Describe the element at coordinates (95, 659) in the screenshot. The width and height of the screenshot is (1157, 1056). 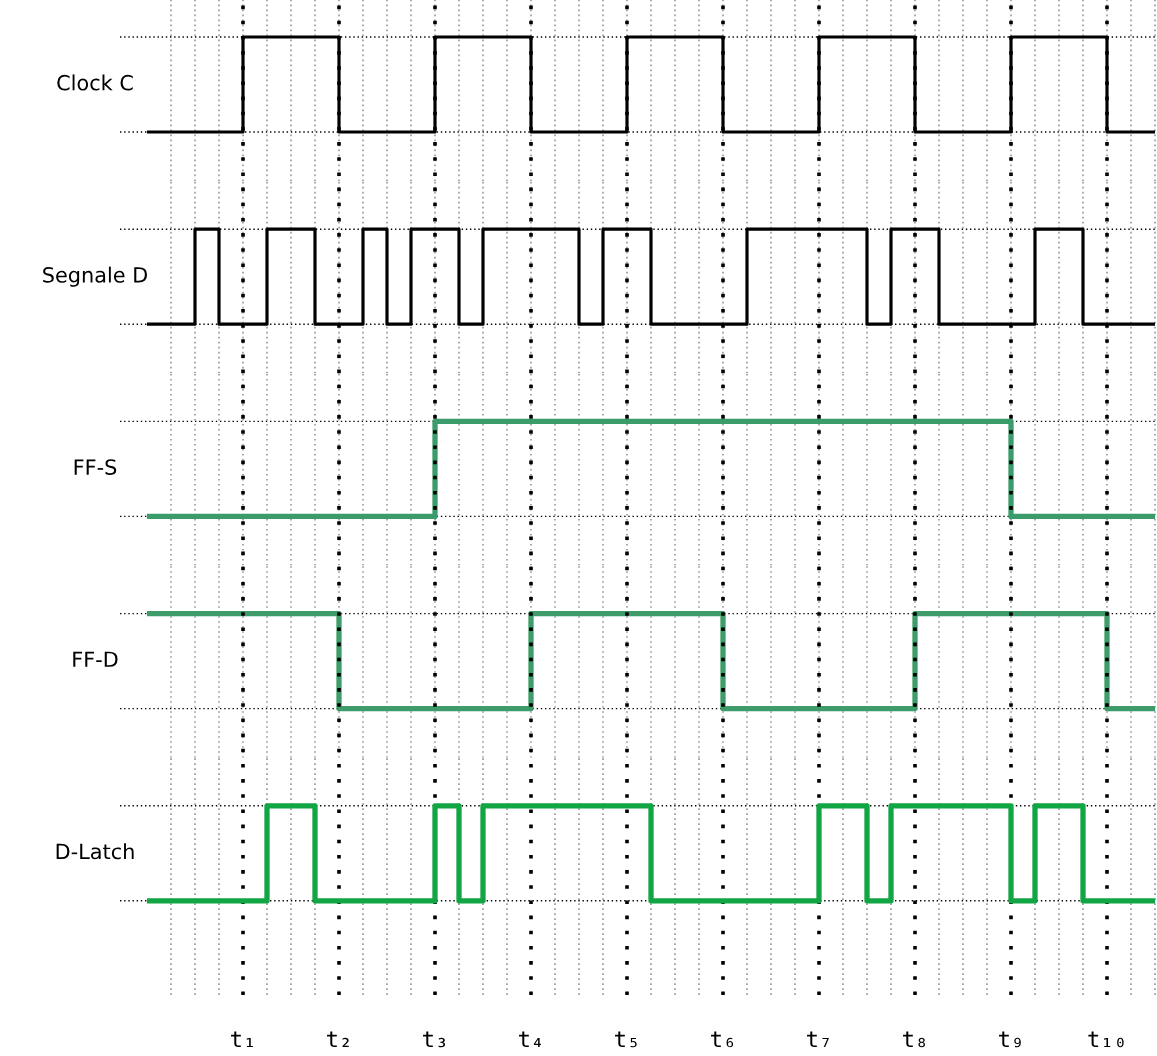
I see `y-axis-title: FF-D` at that location.